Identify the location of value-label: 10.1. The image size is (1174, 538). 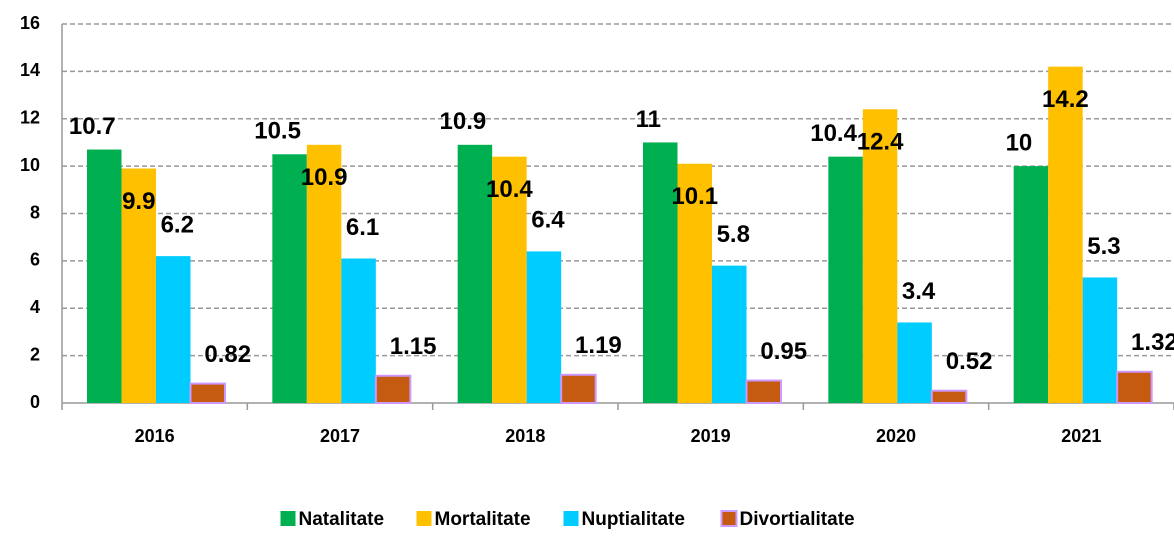
(694, 196).